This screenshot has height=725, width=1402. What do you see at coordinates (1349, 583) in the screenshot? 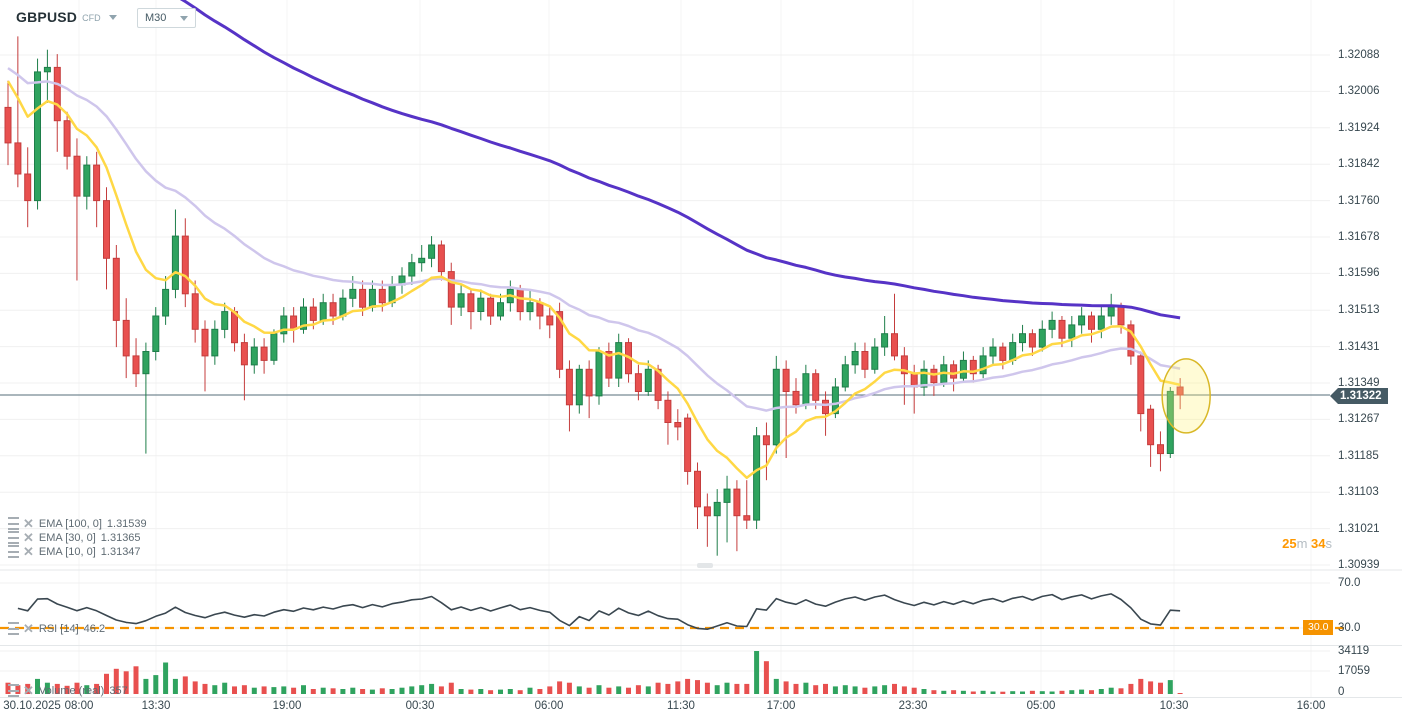
I see `rsi-axis-label: 70.0` at bounding box center [1349, 583].